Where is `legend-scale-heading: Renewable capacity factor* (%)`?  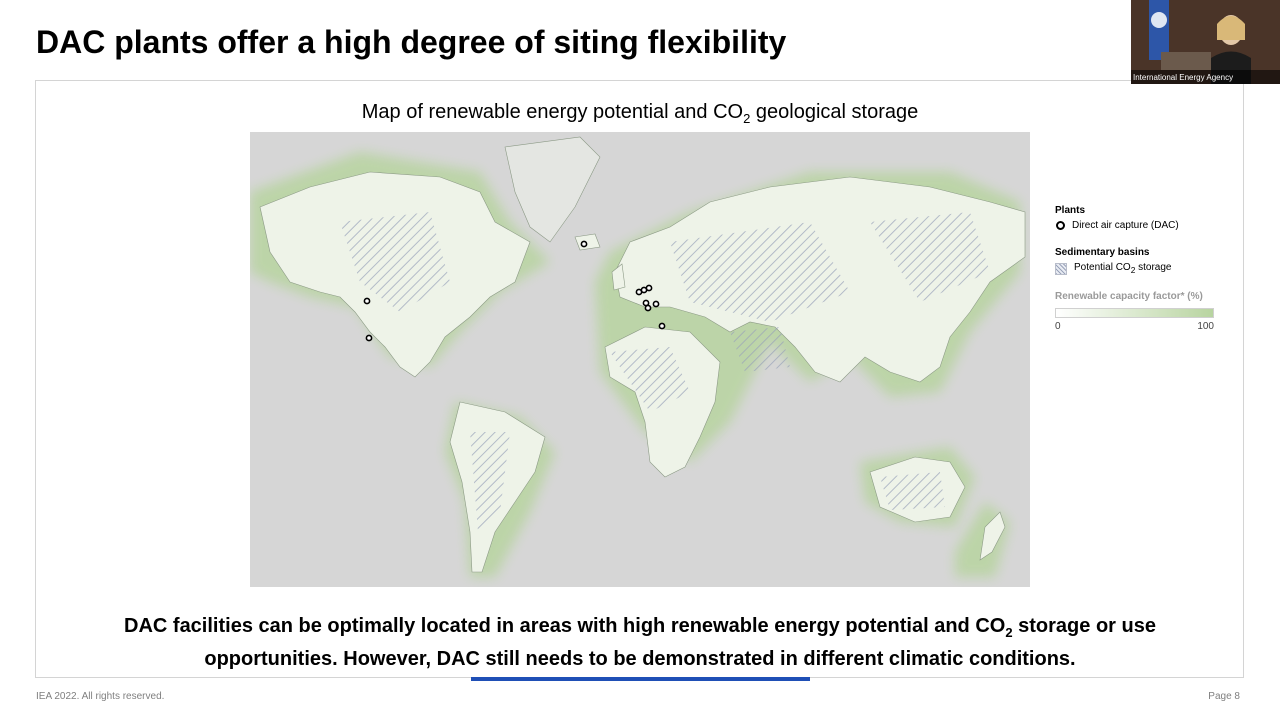 legend-scale-heading: Renewable capacity factor* (%) is located at coordinates (1129, 296).